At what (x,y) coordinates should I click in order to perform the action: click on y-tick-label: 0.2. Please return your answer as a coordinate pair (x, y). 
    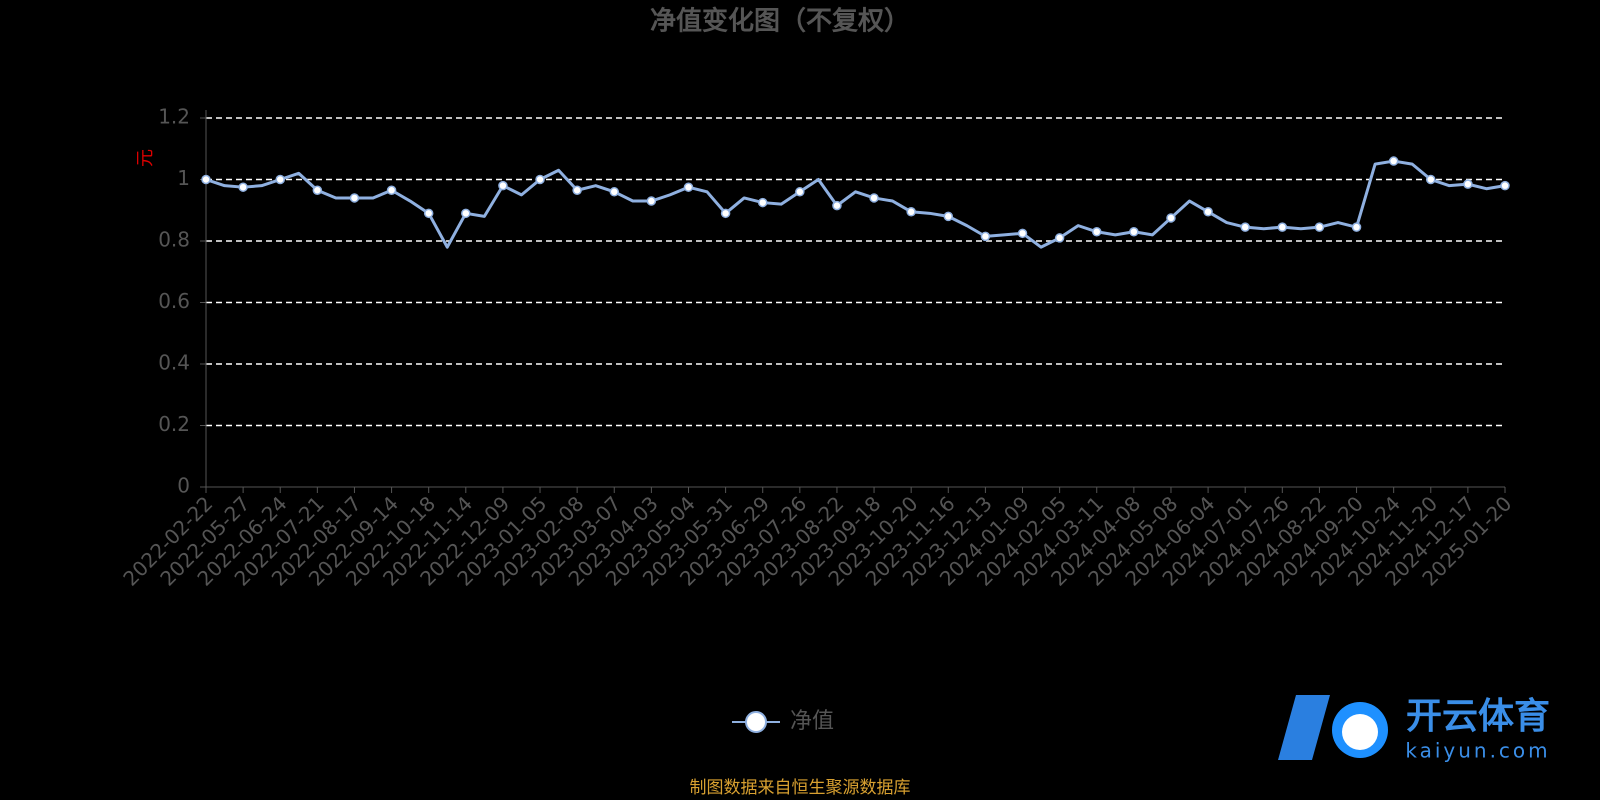
    Looking at the image, I should click on (174, 424).